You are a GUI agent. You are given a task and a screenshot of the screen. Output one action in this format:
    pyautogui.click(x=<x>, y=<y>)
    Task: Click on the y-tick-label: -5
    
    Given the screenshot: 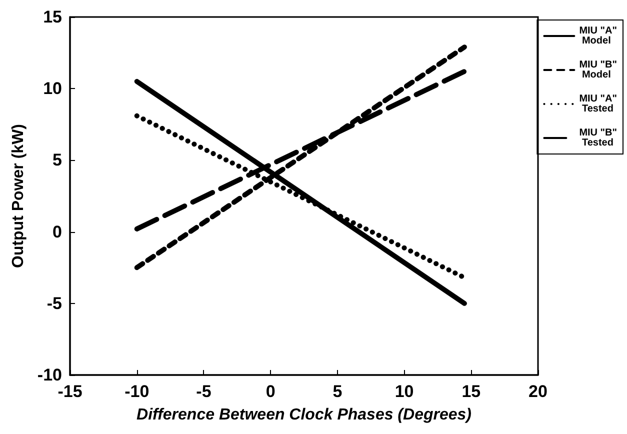 What is the action you would take?
    pyautogui.click(x=54, y=303)
    